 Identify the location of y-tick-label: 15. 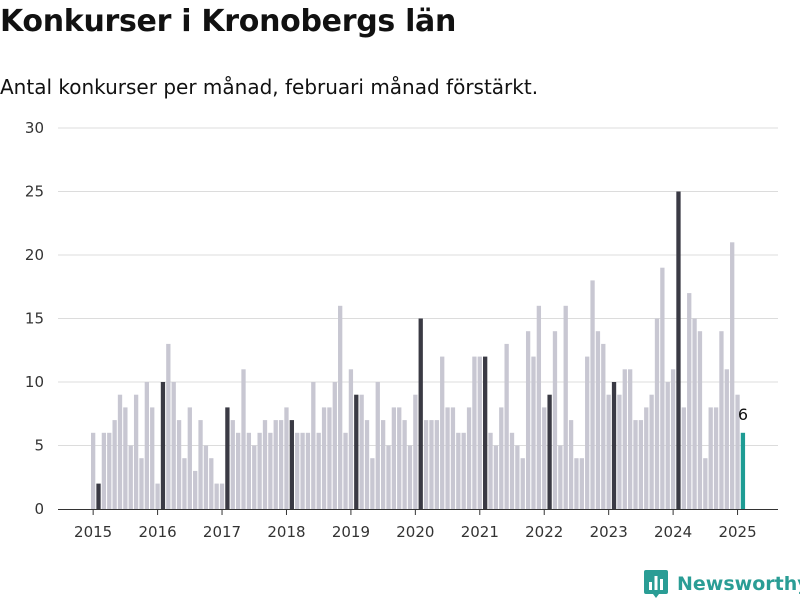
(34, 319).